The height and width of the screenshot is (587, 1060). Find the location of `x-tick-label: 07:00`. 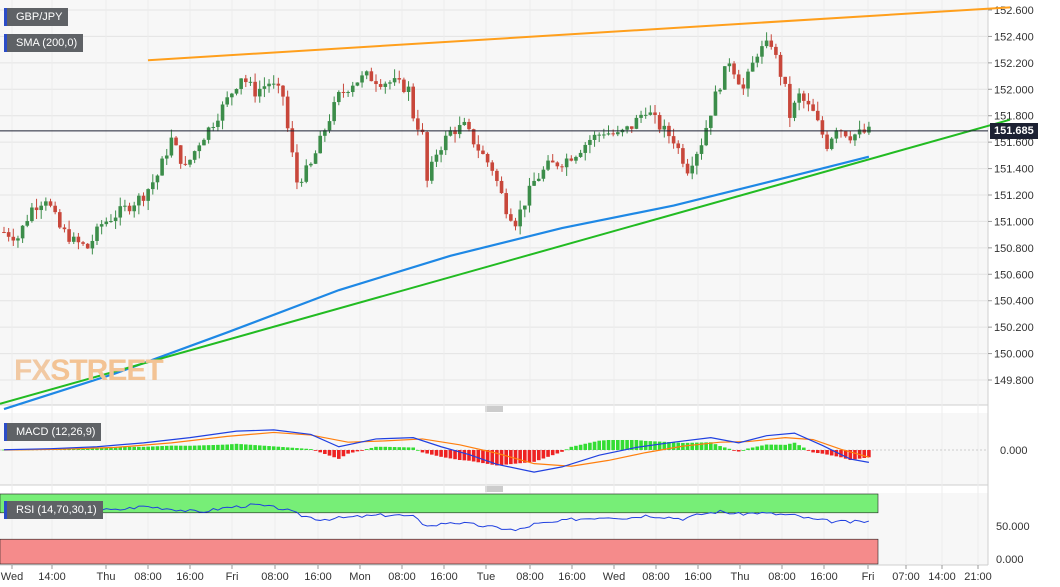

x-tick-label: 07:00 is located at coordinates (906, 577).